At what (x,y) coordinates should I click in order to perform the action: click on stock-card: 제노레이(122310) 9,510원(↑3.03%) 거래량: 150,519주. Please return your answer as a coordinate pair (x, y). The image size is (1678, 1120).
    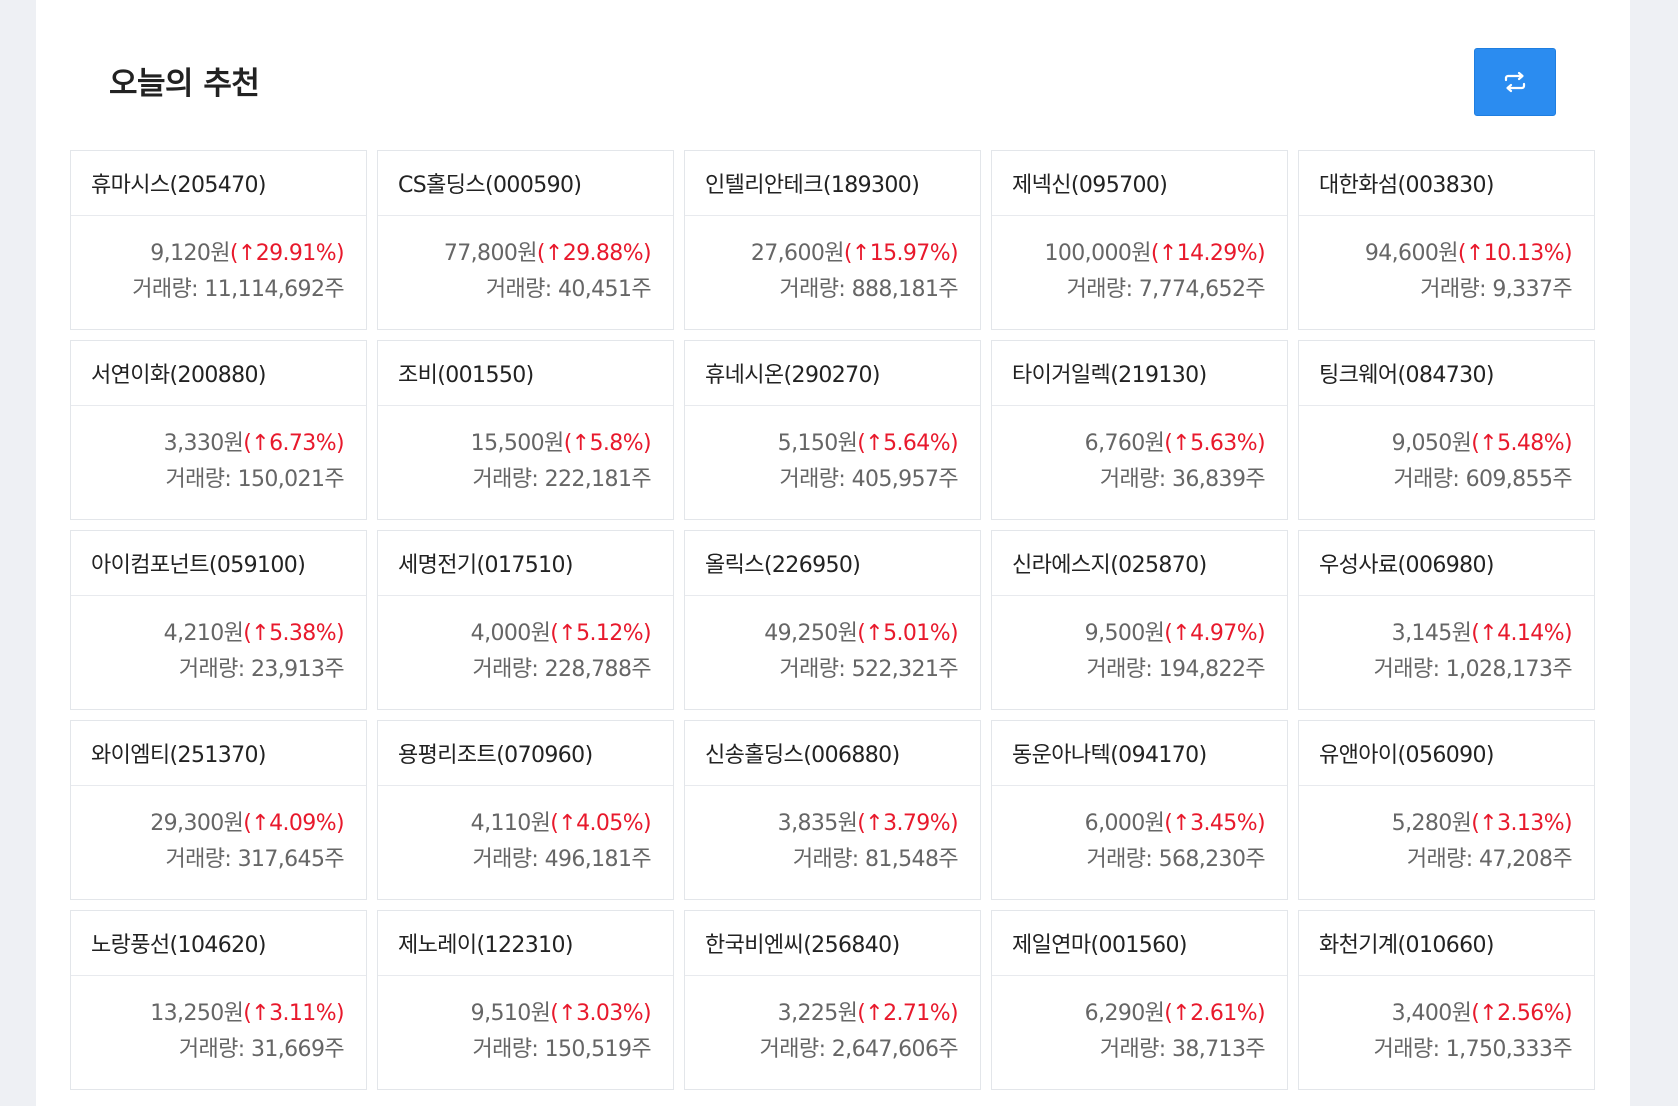
    Looking at the image, I should click on (525, 1000).